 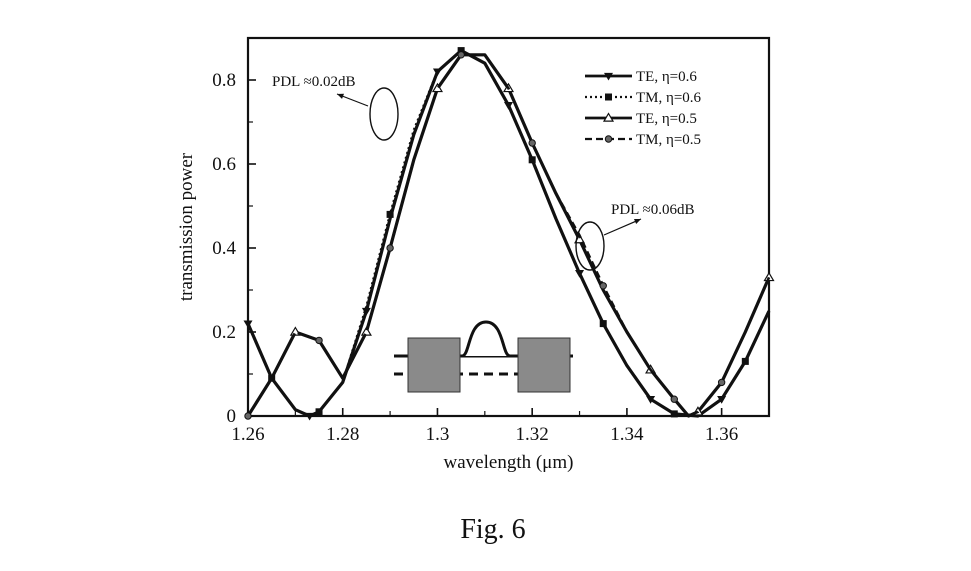 What do you see at coordinates (224, 248) in the screenshot?
I see `y-tick-label: 0.4` at bounding box center [224, 248].